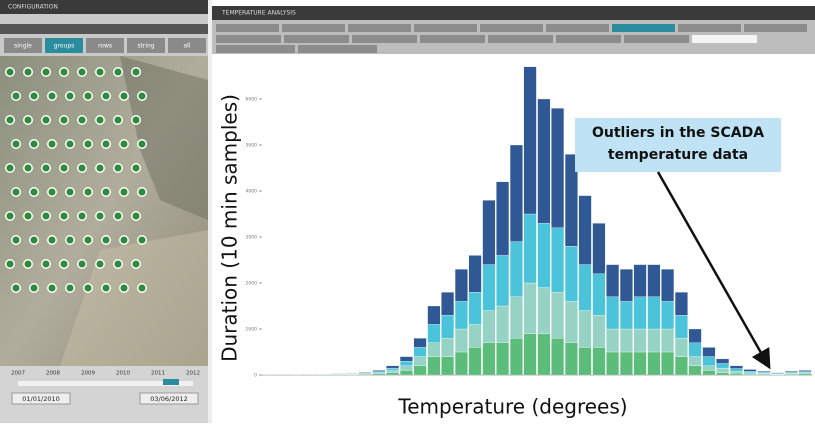 The width and height of the screenshot is (815, 427). What do you see at coordinates (678, 155) in the screenshot?
I see `annotation-line: temperature data` at bounding box center [678, 155].